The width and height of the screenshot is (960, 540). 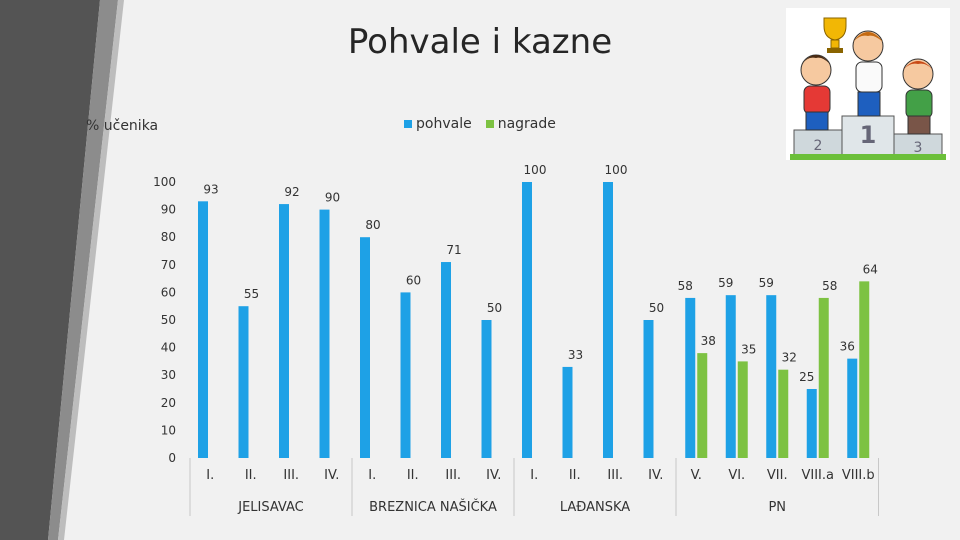 I want to click on legend-label-nagrade: nagrade, so click(x=526, y=124).